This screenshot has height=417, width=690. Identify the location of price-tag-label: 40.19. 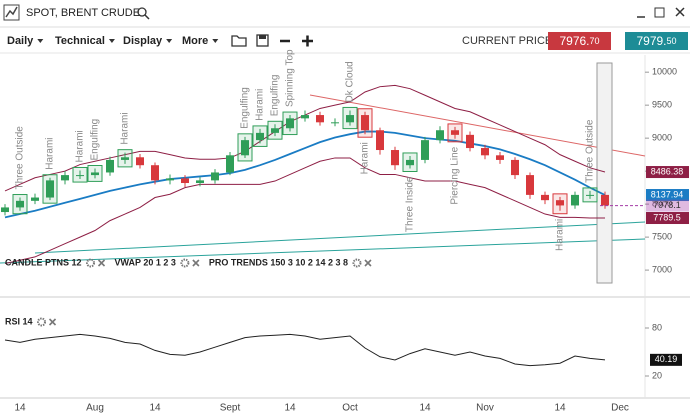
(666, 359).